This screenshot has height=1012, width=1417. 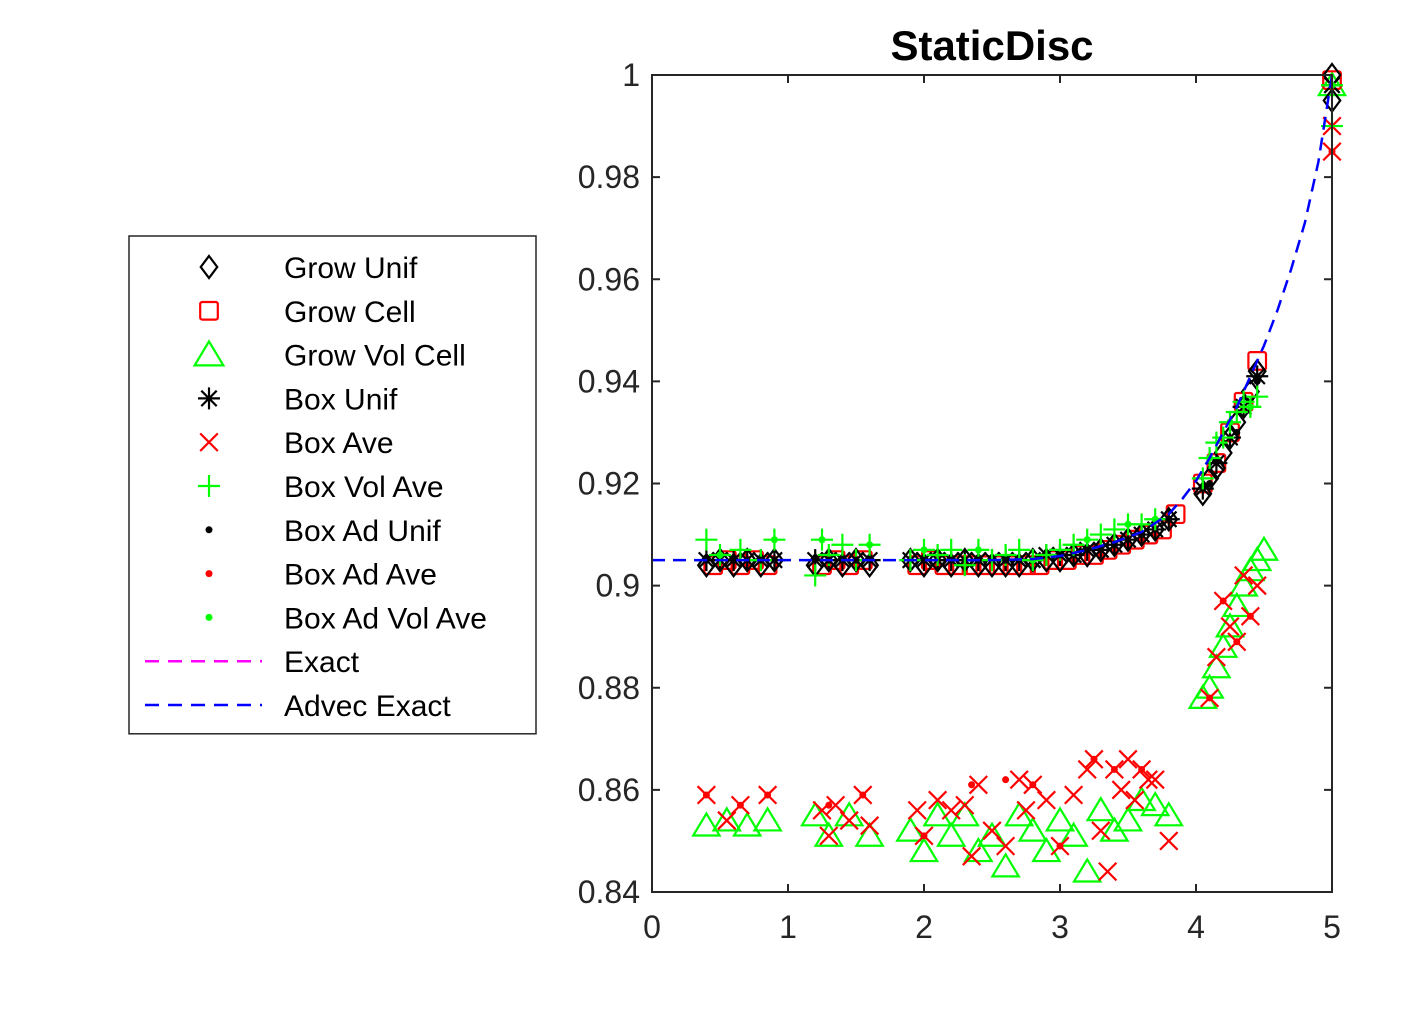 What do you see at coordinates (1196, 927) in the screenshot?
I see `x-tick-label: 4` at bounding box center [1196, 927].